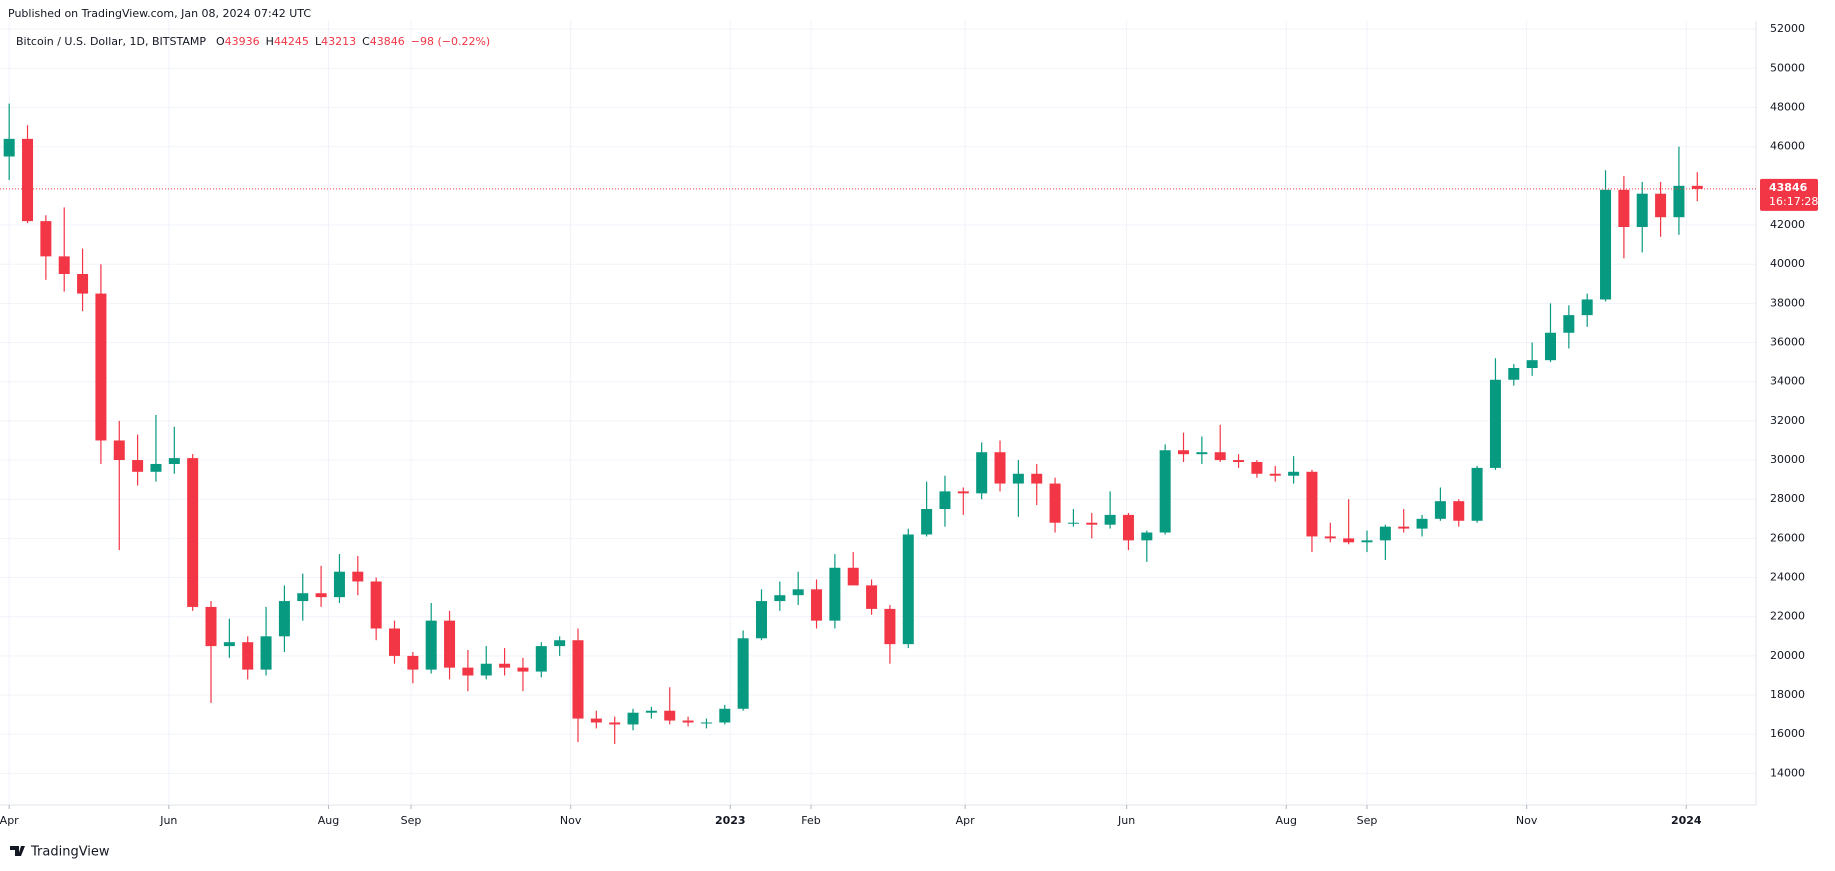 The height and width of the screenshot is (871, 1835). What do you see at coordinates (387, 41) in the screenshot?
I see `legend-c-value: 43846` at bounding box center [387, 41].